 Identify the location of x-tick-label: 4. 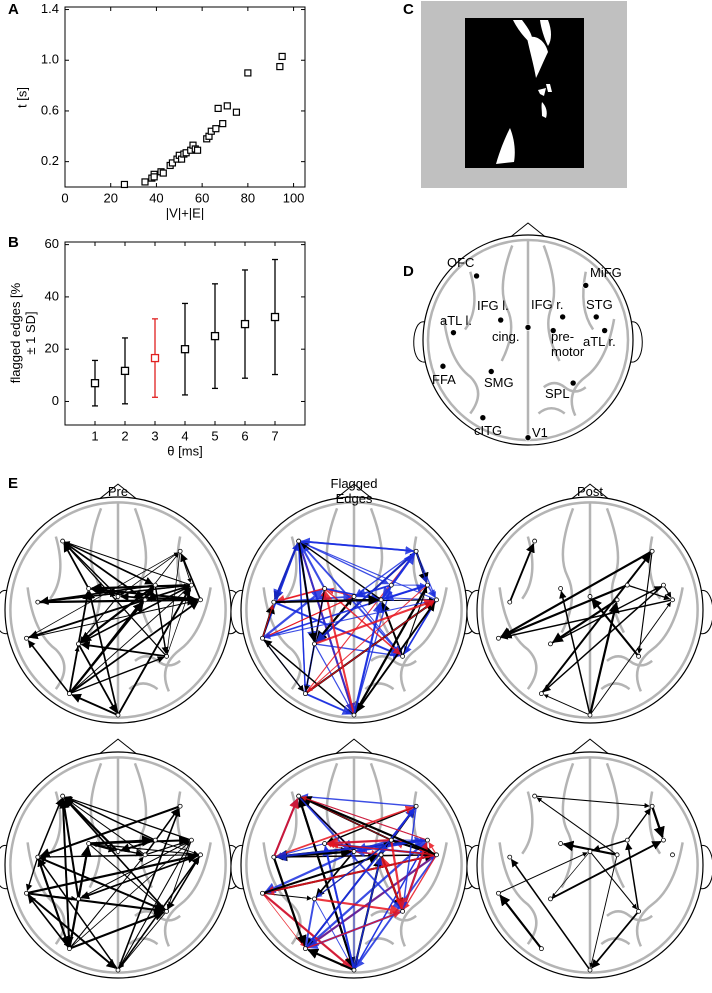
(184, 435).